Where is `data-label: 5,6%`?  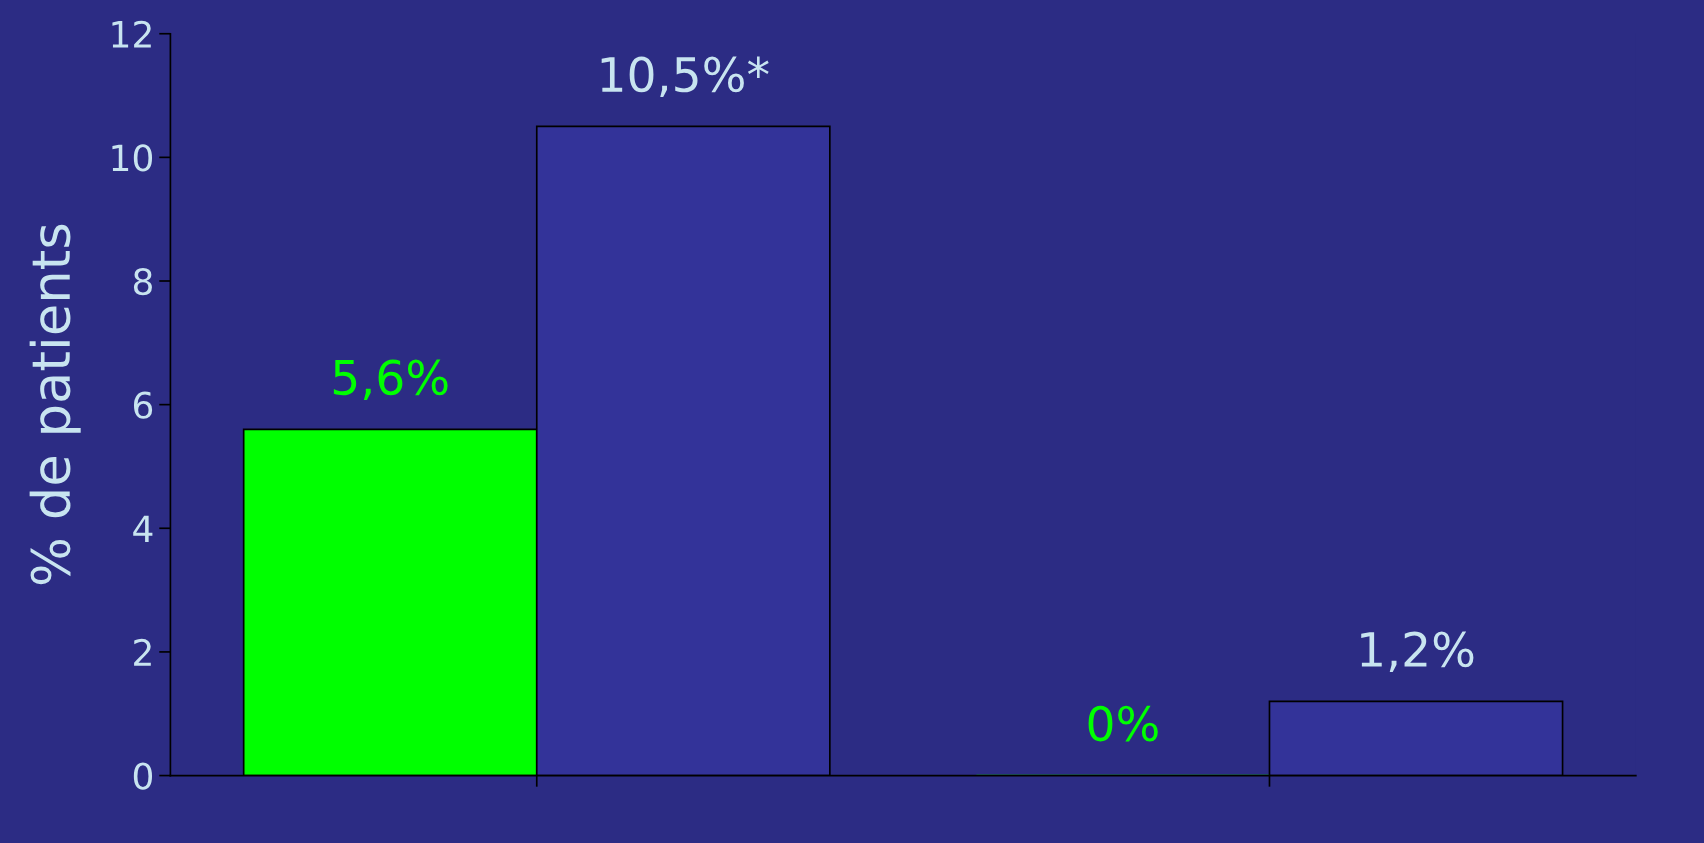 data-label: 5,6% is located at coordinates (390, 380).